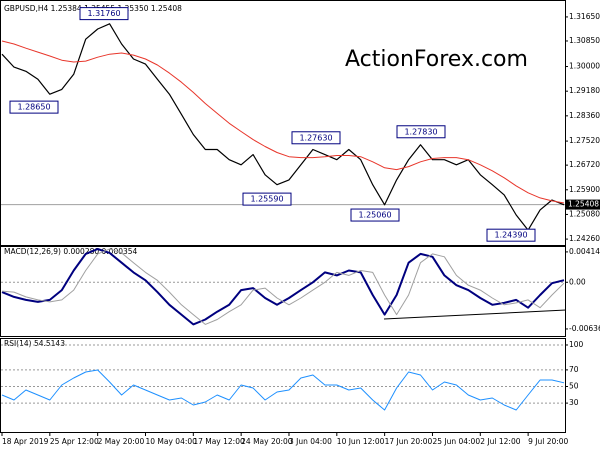 The height and width of the screenshot is (450, 600). I want to click on x-tick-label: 17 Jun 20:00, so click(409, 441).